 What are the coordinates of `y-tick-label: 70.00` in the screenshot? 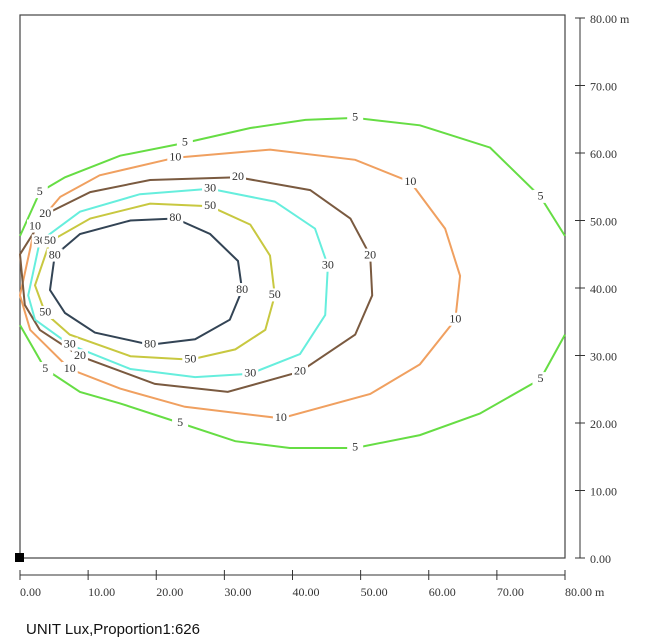 It's located at (603, 86).